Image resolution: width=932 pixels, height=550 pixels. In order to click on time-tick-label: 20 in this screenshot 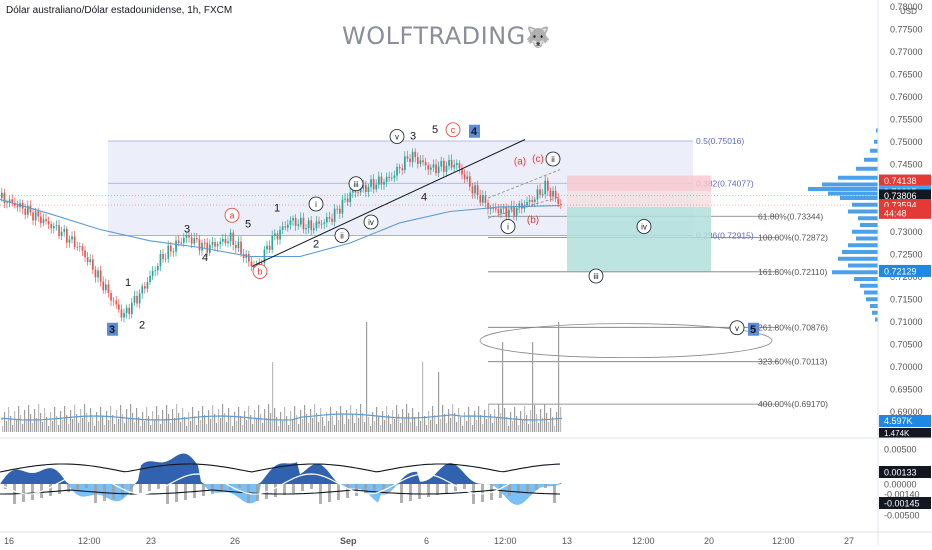, I will do `click(709, 541)`.